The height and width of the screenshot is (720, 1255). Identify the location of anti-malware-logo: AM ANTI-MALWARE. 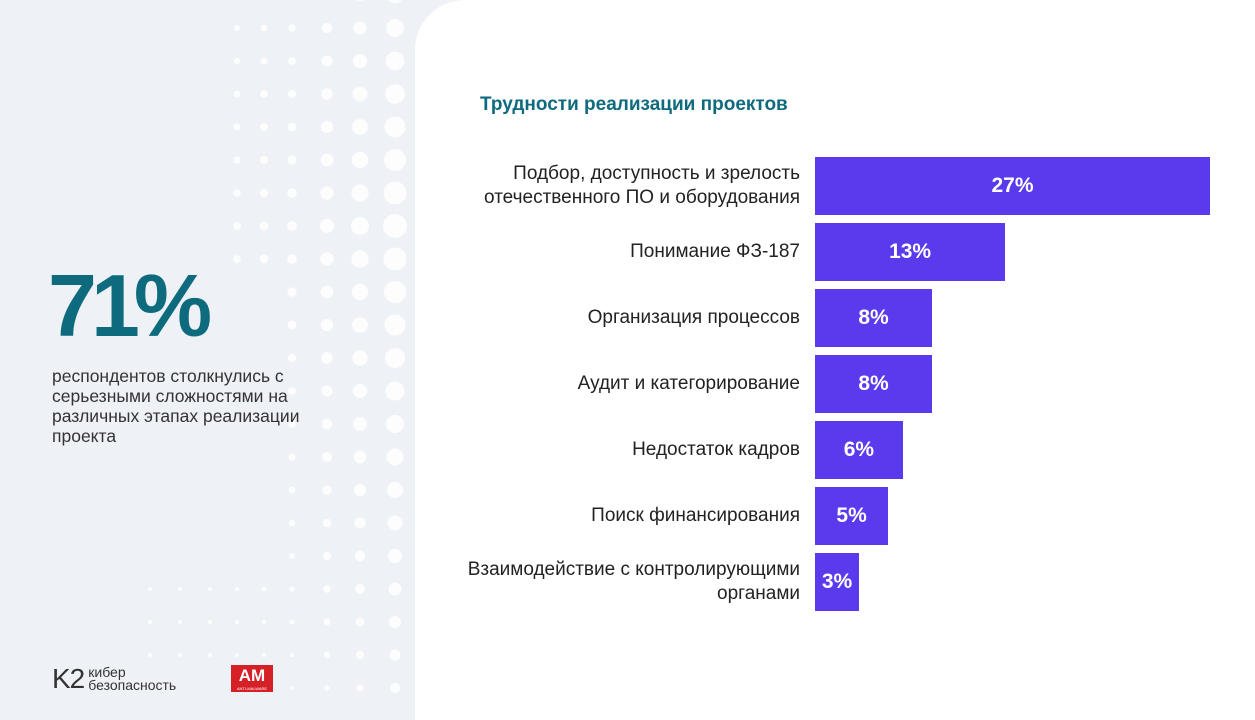
(252, 678).